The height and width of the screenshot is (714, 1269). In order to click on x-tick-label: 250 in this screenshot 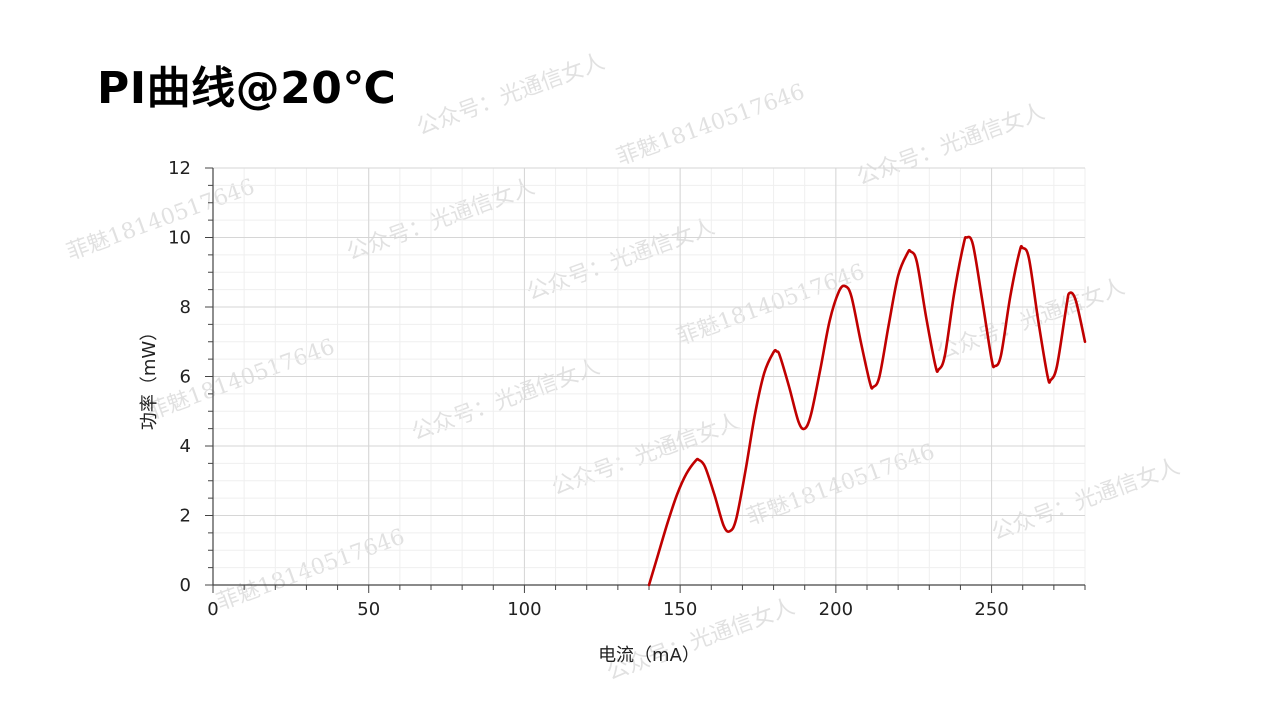, I will do `click(991, 609)`.